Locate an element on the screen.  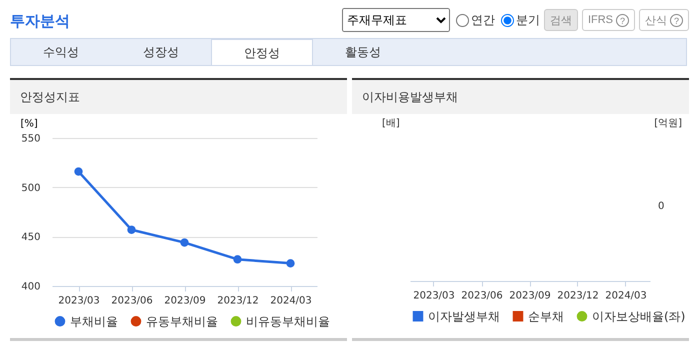
text: 분기 is located at coordinates (527, 20).